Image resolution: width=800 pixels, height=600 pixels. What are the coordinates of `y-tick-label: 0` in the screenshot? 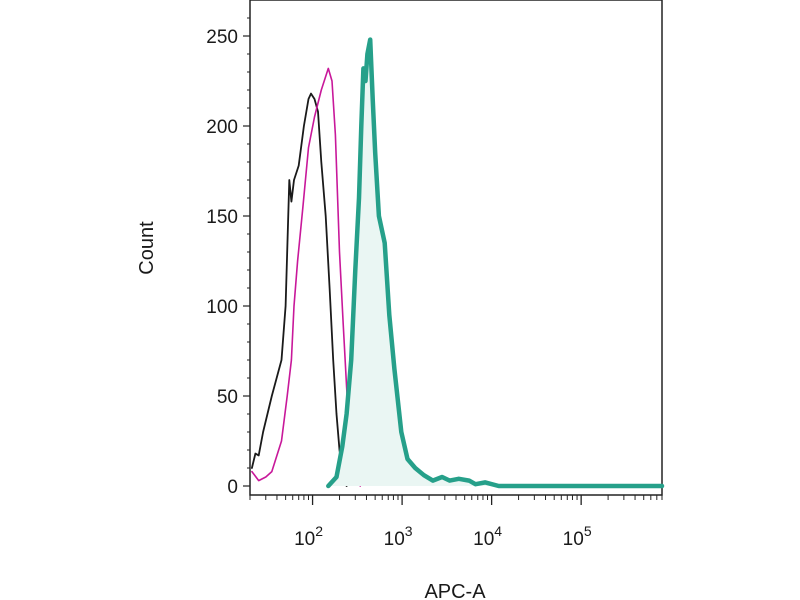 It's located at (232, 487).